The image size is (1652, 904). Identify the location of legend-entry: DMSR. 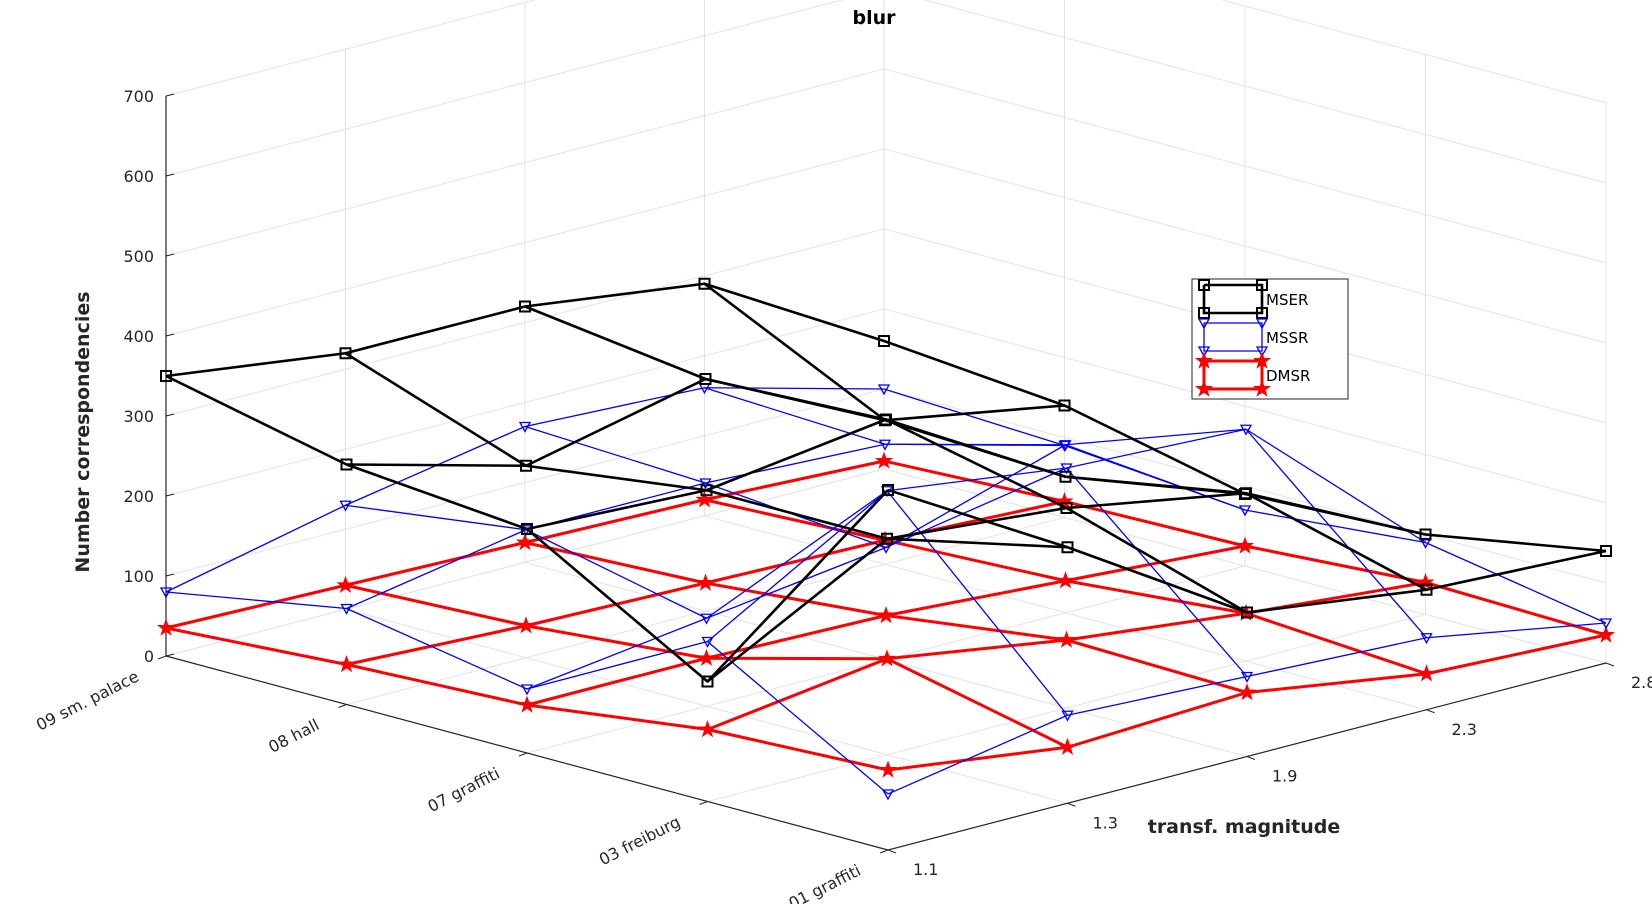
(1252, 374).